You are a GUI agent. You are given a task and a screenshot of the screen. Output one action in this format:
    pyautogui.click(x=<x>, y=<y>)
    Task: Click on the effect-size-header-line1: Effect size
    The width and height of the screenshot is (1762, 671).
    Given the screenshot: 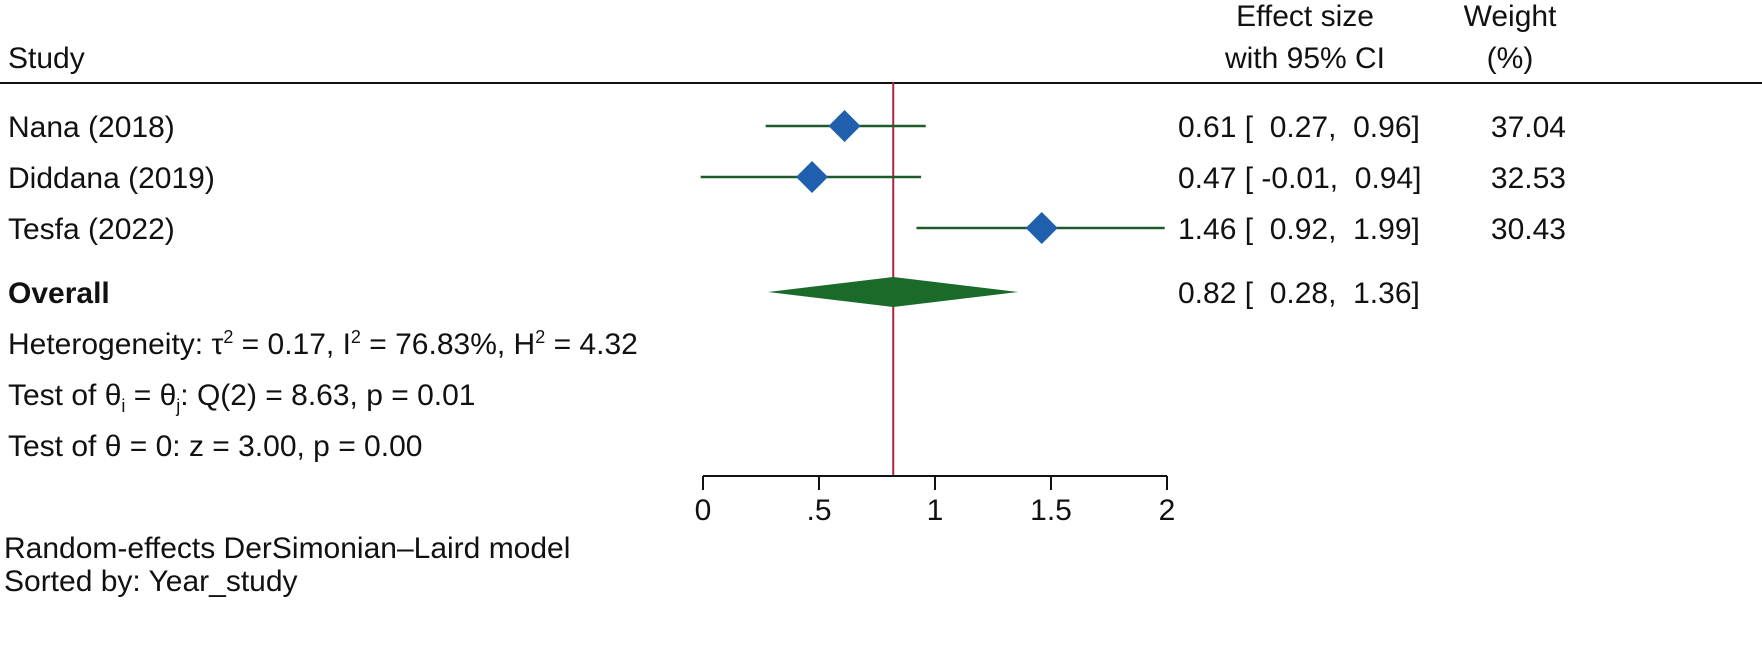 What is the action you would take?
    pyautogui.click(x=1305, y=16)
    